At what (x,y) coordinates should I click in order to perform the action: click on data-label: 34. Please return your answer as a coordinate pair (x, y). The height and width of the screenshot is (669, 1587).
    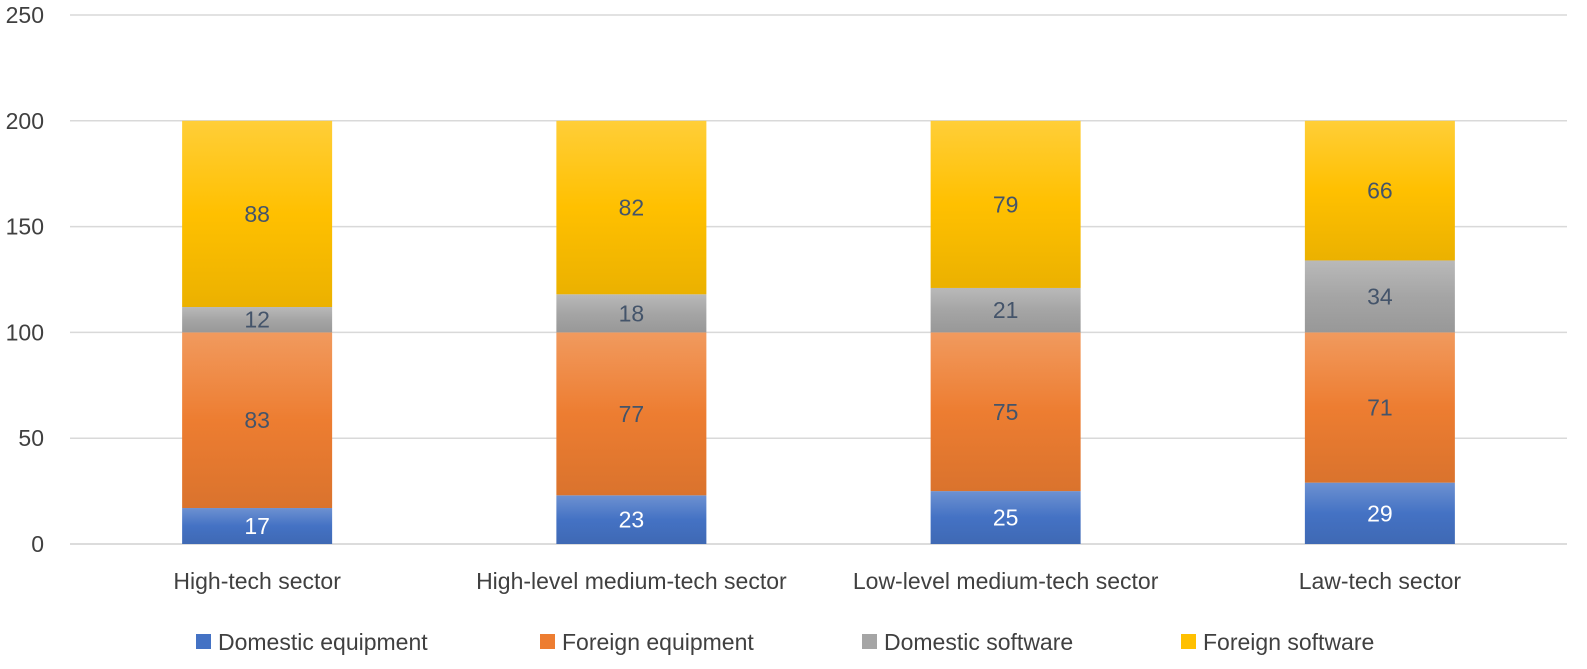
    Looking at the image, I should click on (1380, 296).